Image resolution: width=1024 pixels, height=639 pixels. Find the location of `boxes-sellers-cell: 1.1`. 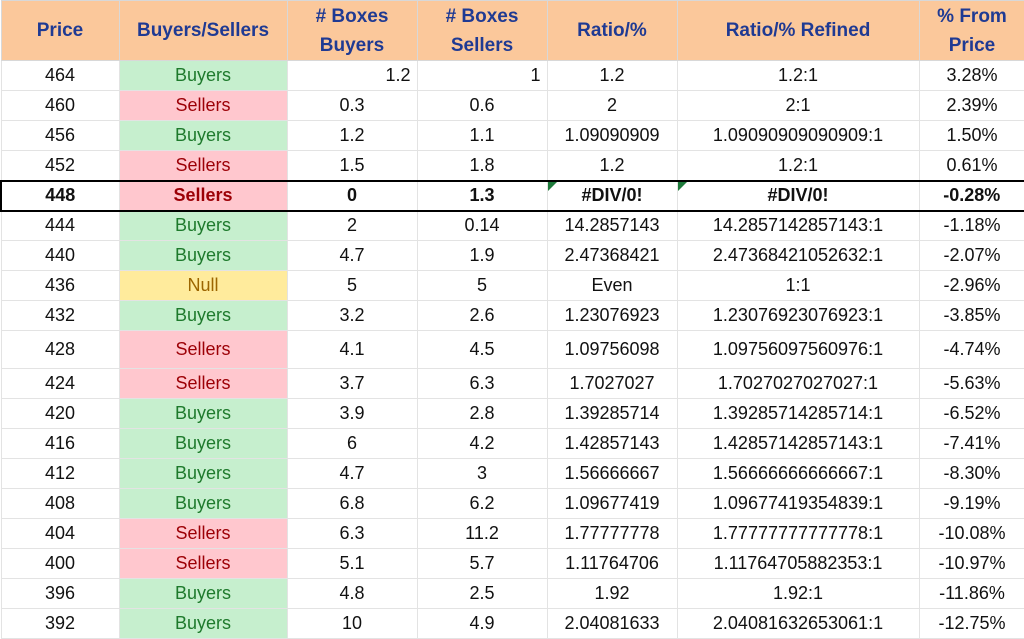

boxes-sellers-cell: 1.1 is located at coordinates (482, 135).